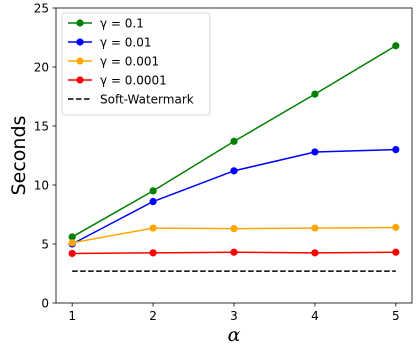 The height and width of the screenshot is (345, 417). Describe the element at coordinates (45, 303) in the screenshot. I see `y-tick-label: 0` at that location.